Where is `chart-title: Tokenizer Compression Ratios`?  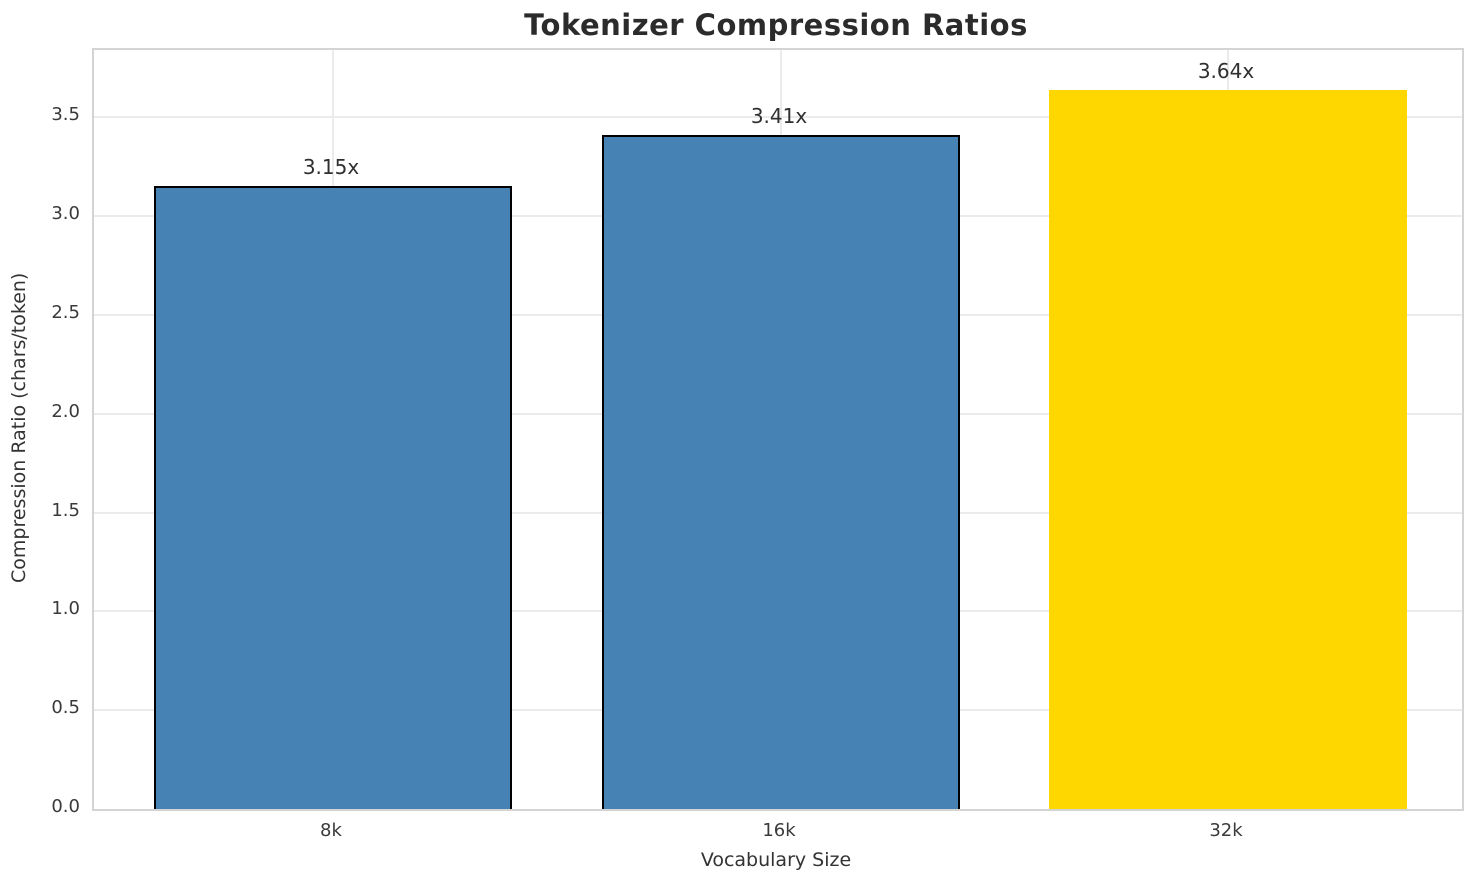 chart-title: Tokenizer Compression Ratios is located at coordinates (776, 25).